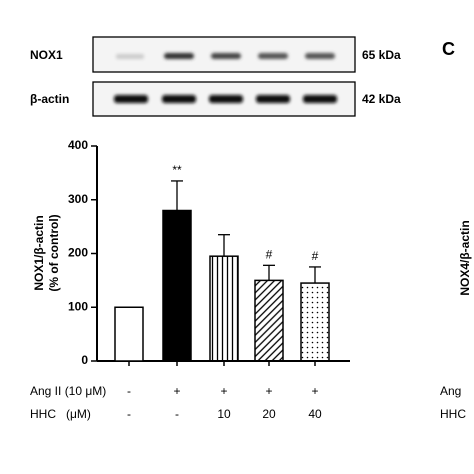 This screenshot has height=474, width=474. What do you see at coordinates (78, 199) in the screenshot?
I see `y-tick-label: 300` at bounding box center [78, 199].